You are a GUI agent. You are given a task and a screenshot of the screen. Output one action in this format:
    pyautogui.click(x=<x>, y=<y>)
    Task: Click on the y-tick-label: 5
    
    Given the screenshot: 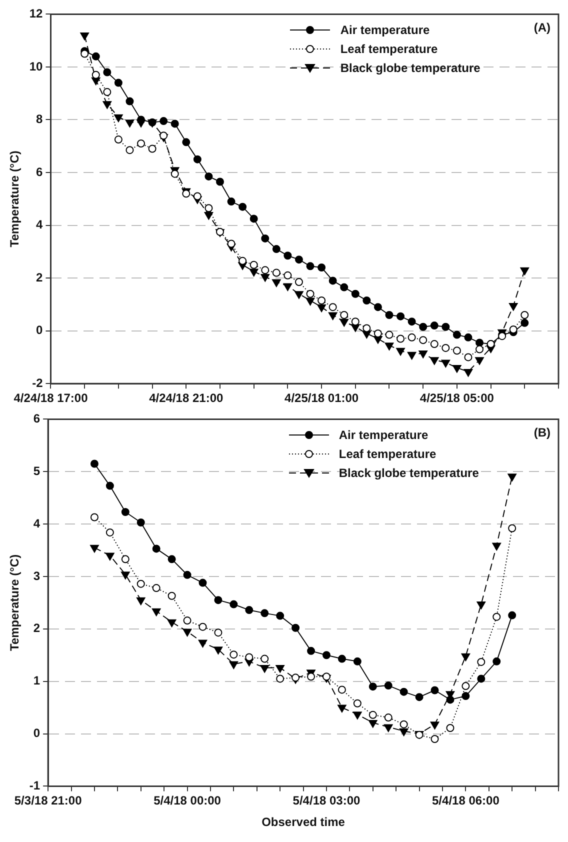 What is the action you would take?
    pyautogui.click(x=36, y=471)
    